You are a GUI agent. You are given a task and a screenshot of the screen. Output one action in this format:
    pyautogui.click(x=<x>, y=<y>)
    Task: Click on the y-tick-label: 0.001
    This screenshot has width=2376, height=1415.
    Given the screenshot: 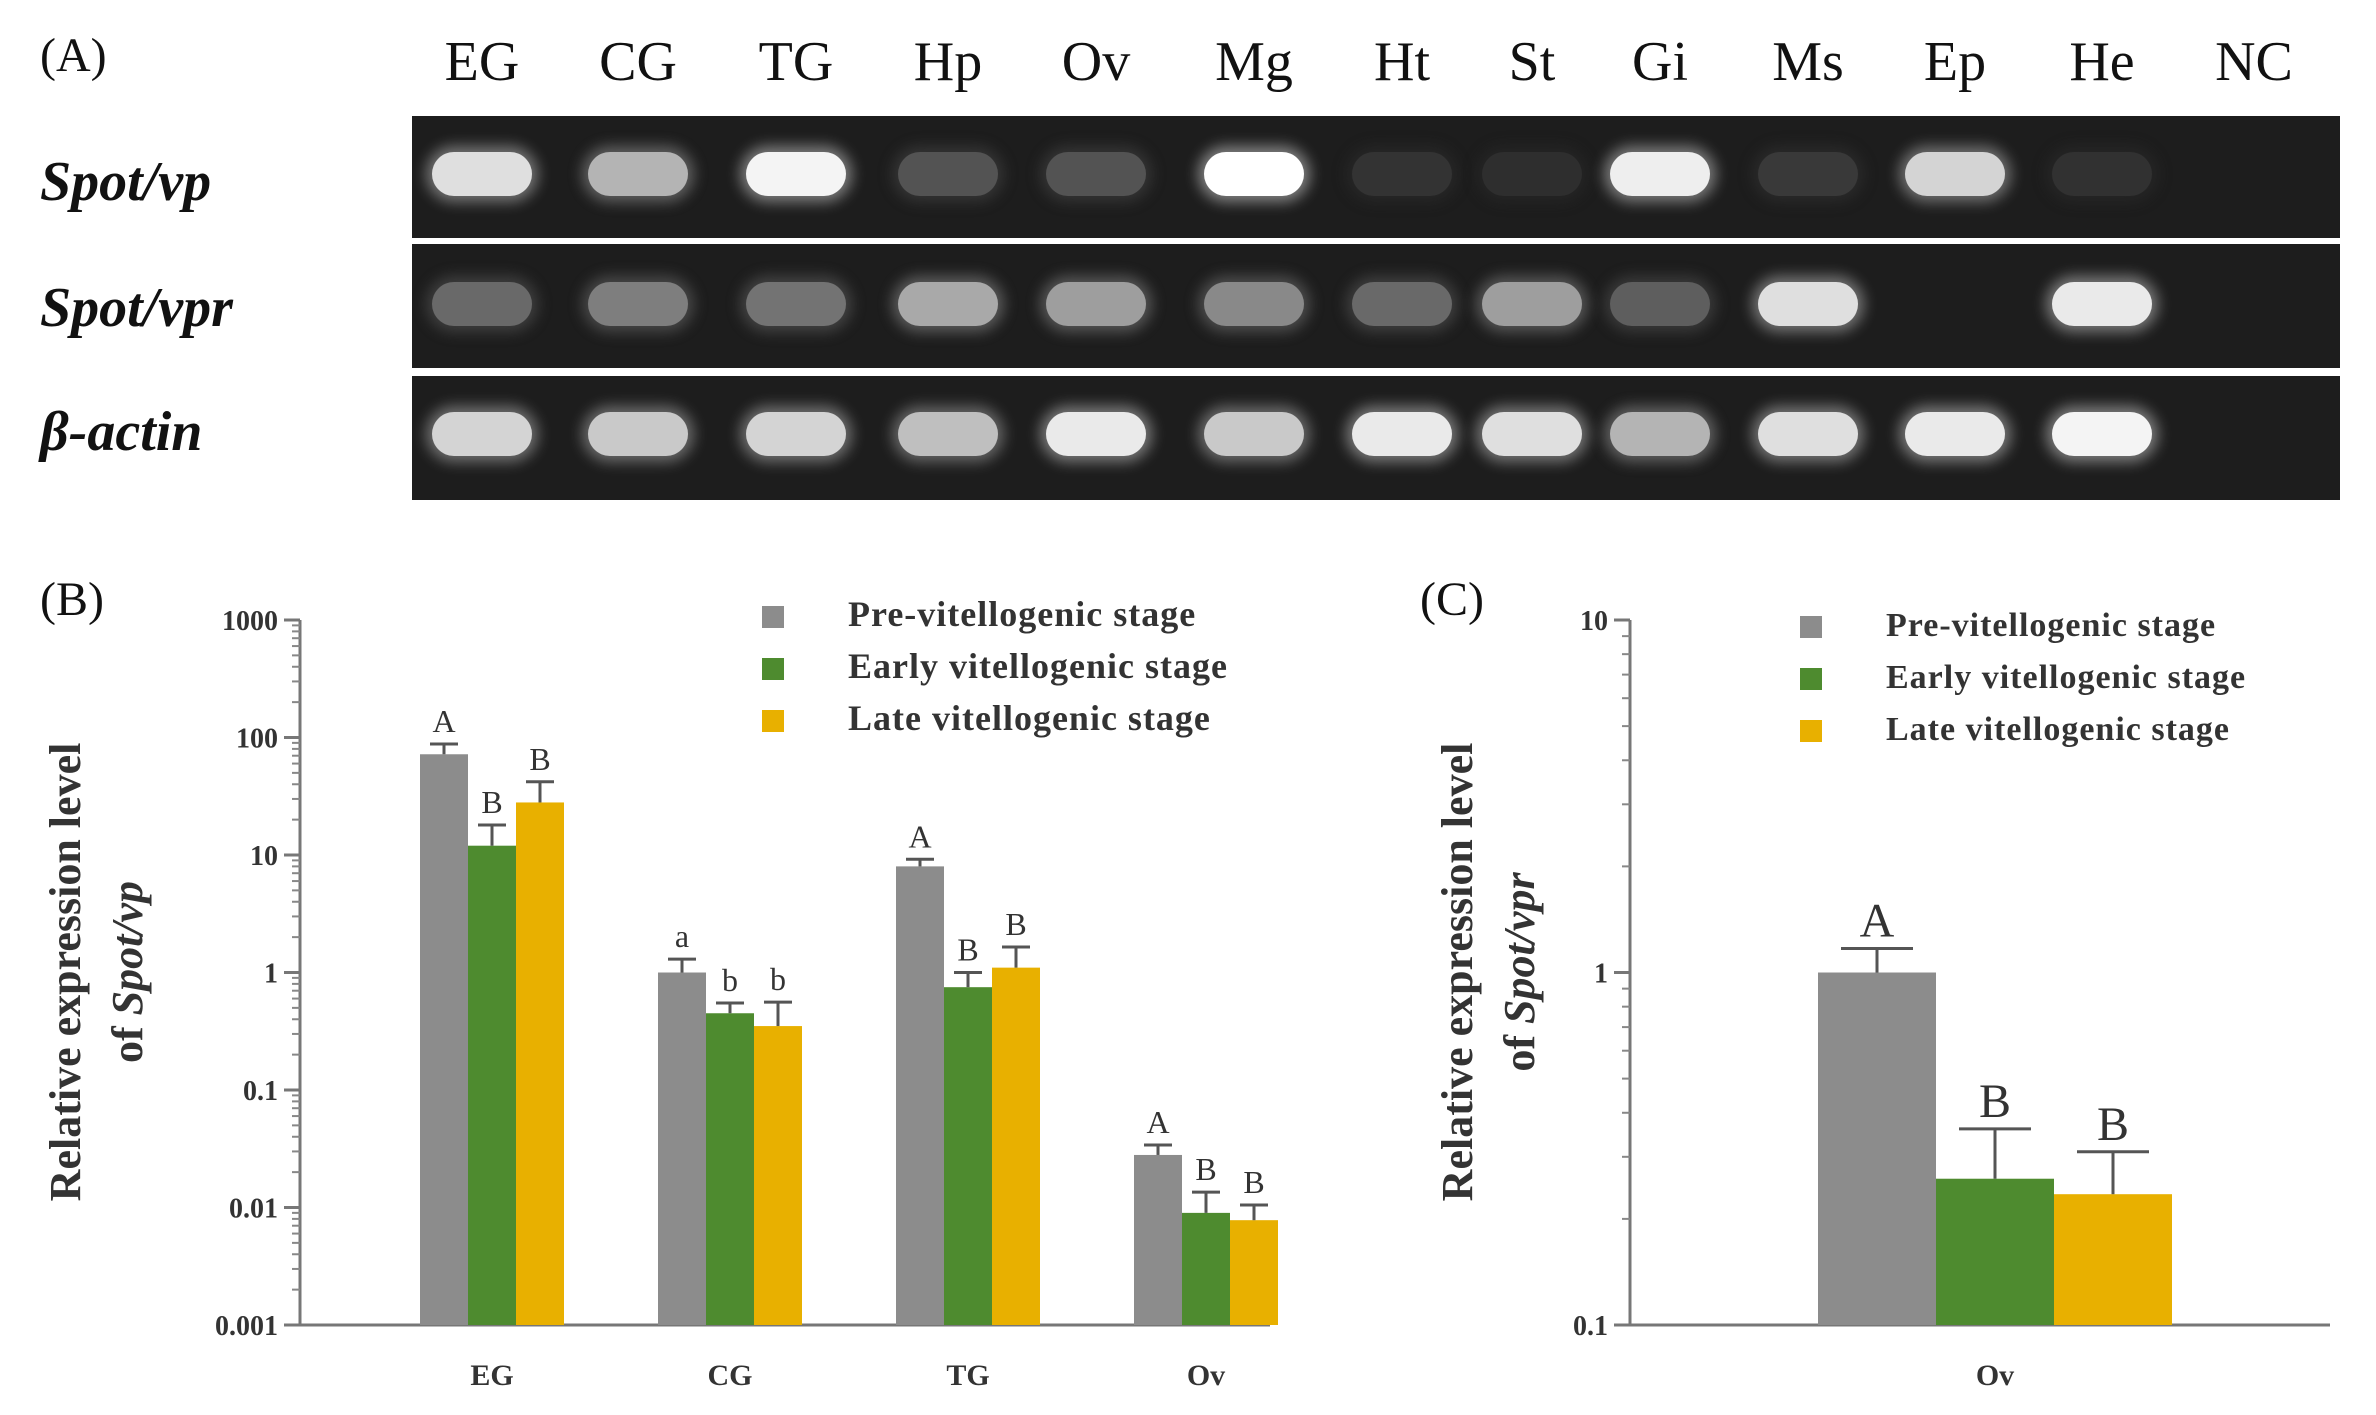 What is the action you would take?
    pyautogui.click(x=246, y=1326)
    